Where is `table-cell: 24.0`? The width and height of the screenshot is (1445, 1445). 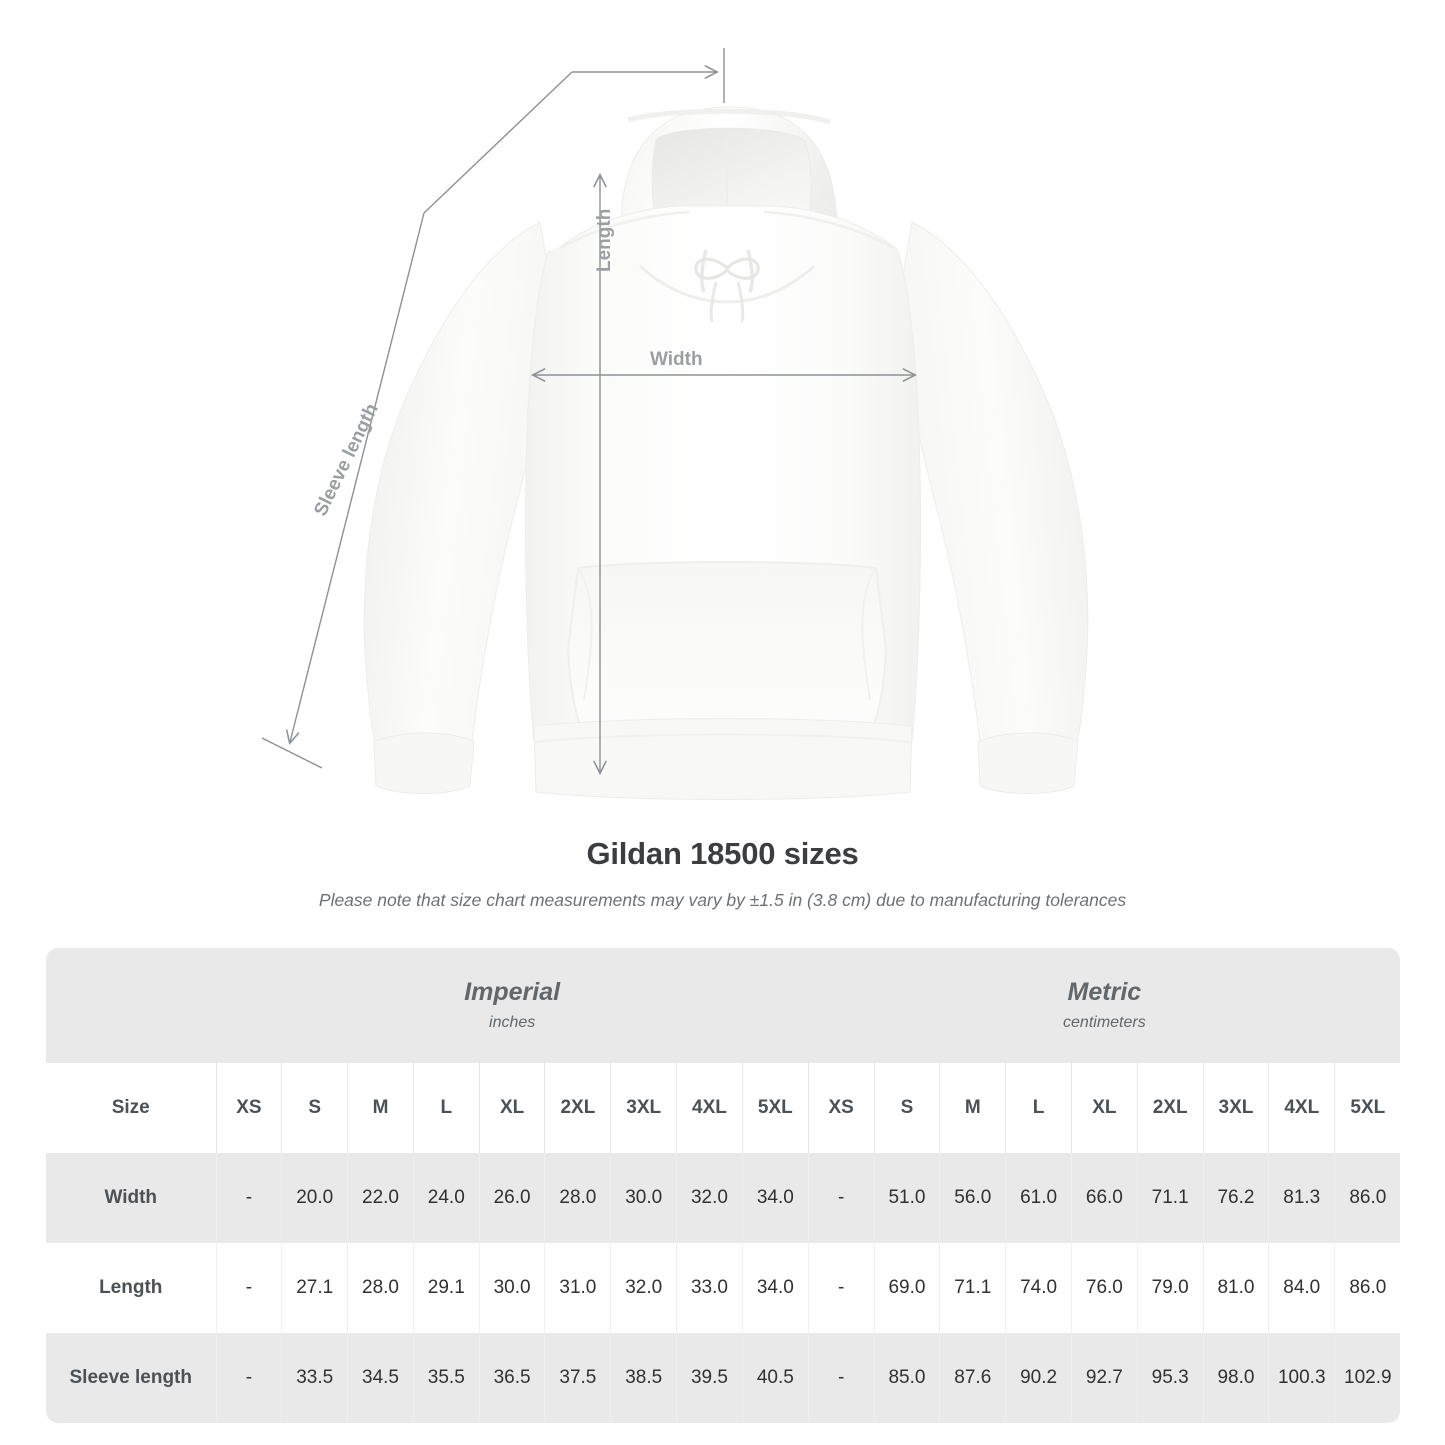 table-cell: 24.0 is located at coordinates (446, 1198).